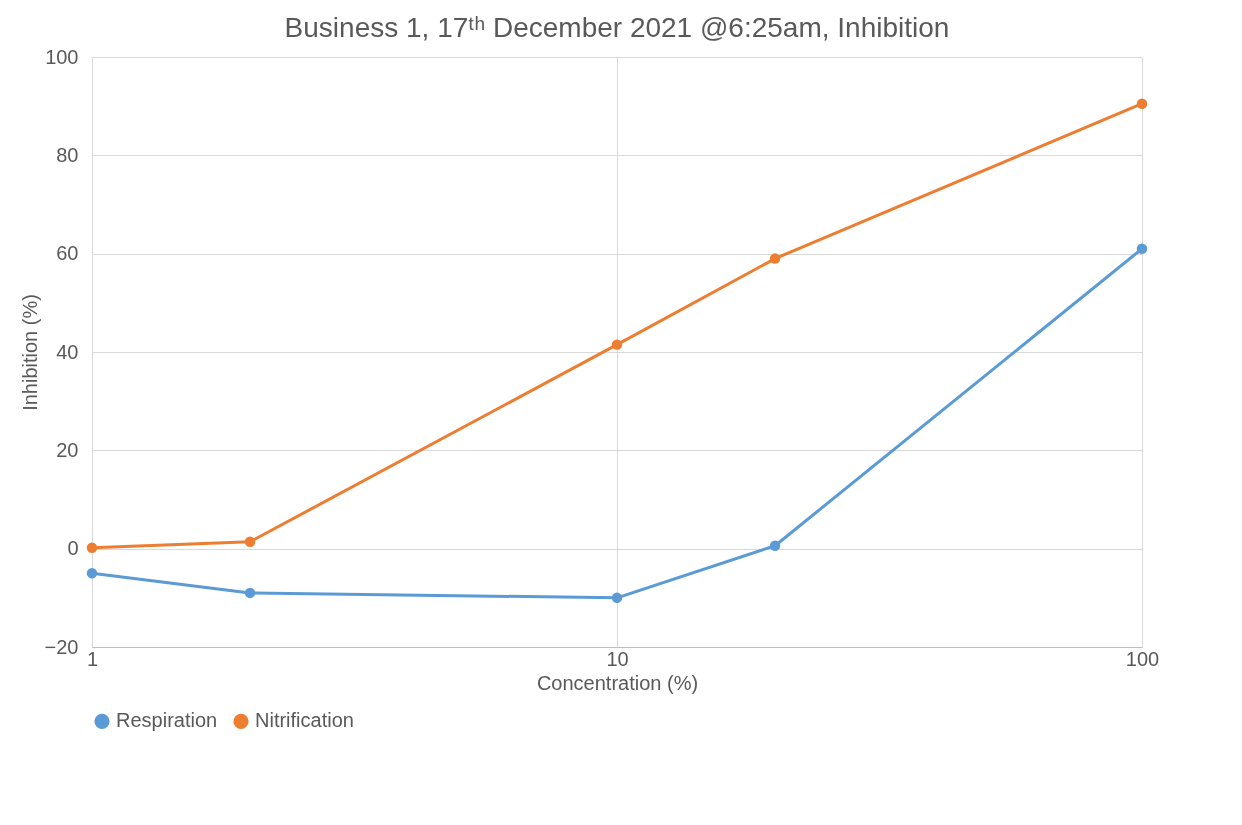  Describe the element at coordinates (617, 658) in the screenshot. I see `x-tick-label: 10` at that location.